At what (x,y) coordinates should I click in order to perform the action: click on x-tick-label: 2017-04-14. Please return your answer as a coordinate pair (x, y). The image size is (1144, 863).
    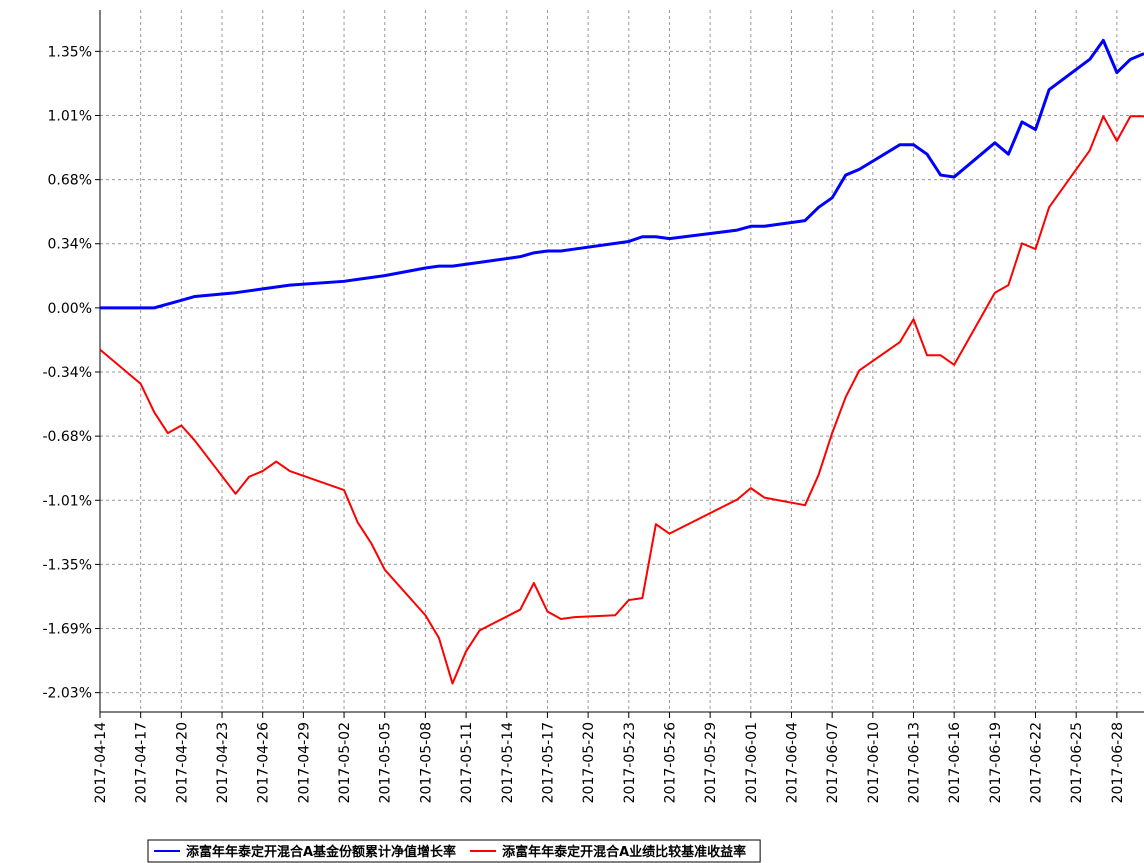
    Looking at the image, I should click on (101, 762).